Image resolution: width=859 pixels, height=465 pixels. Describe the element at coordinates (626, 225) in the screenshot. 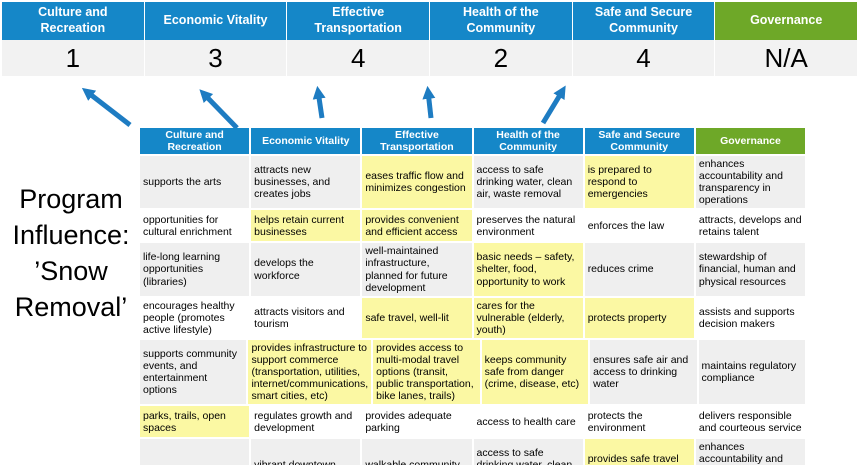

I see `matrix-cell-text: enforces the law` at that location.